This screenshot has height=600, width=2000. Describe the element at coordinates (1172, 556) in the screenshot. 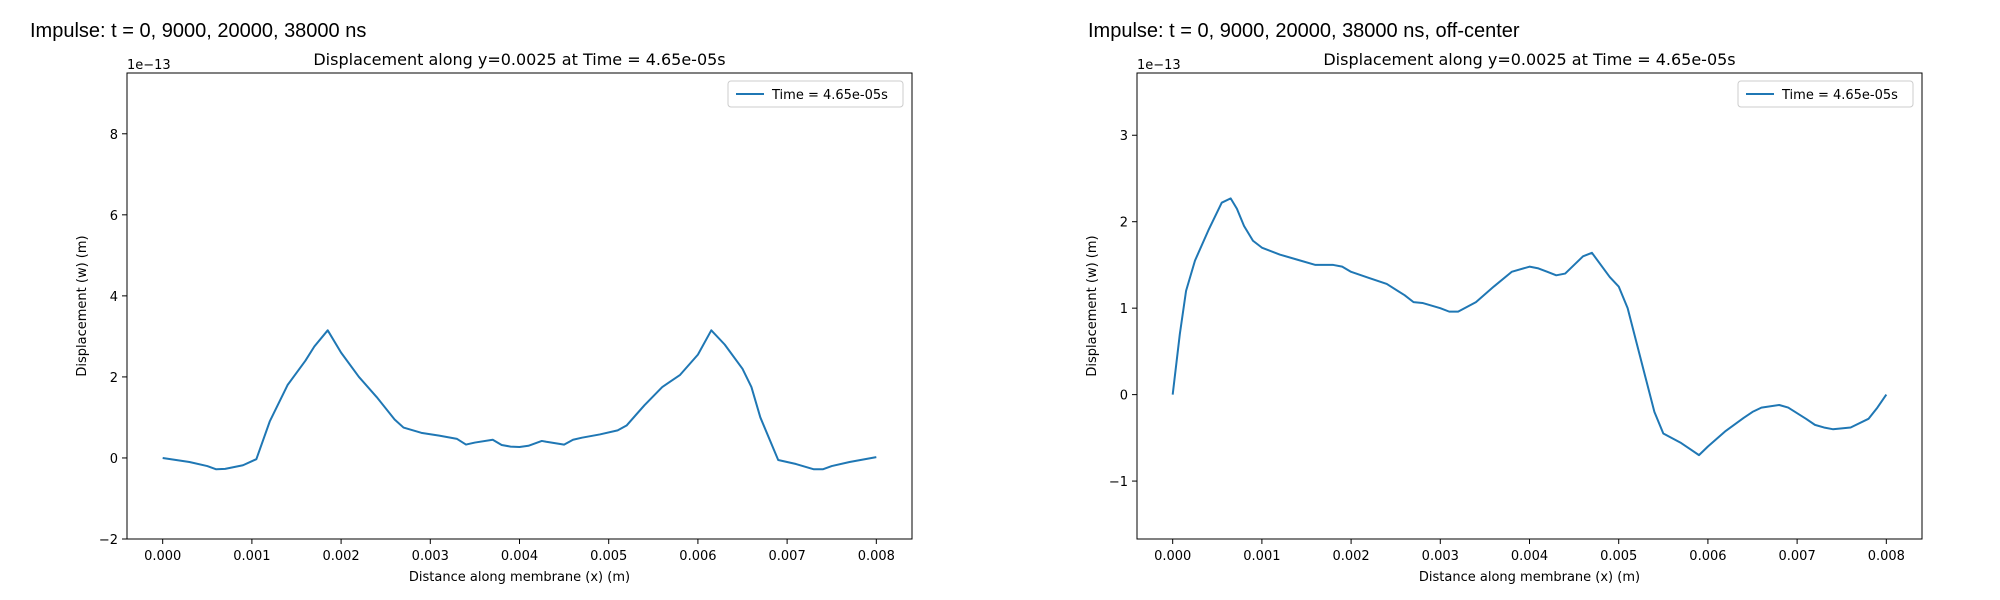

I see `right-x-tick-label: 0.000` at that location.